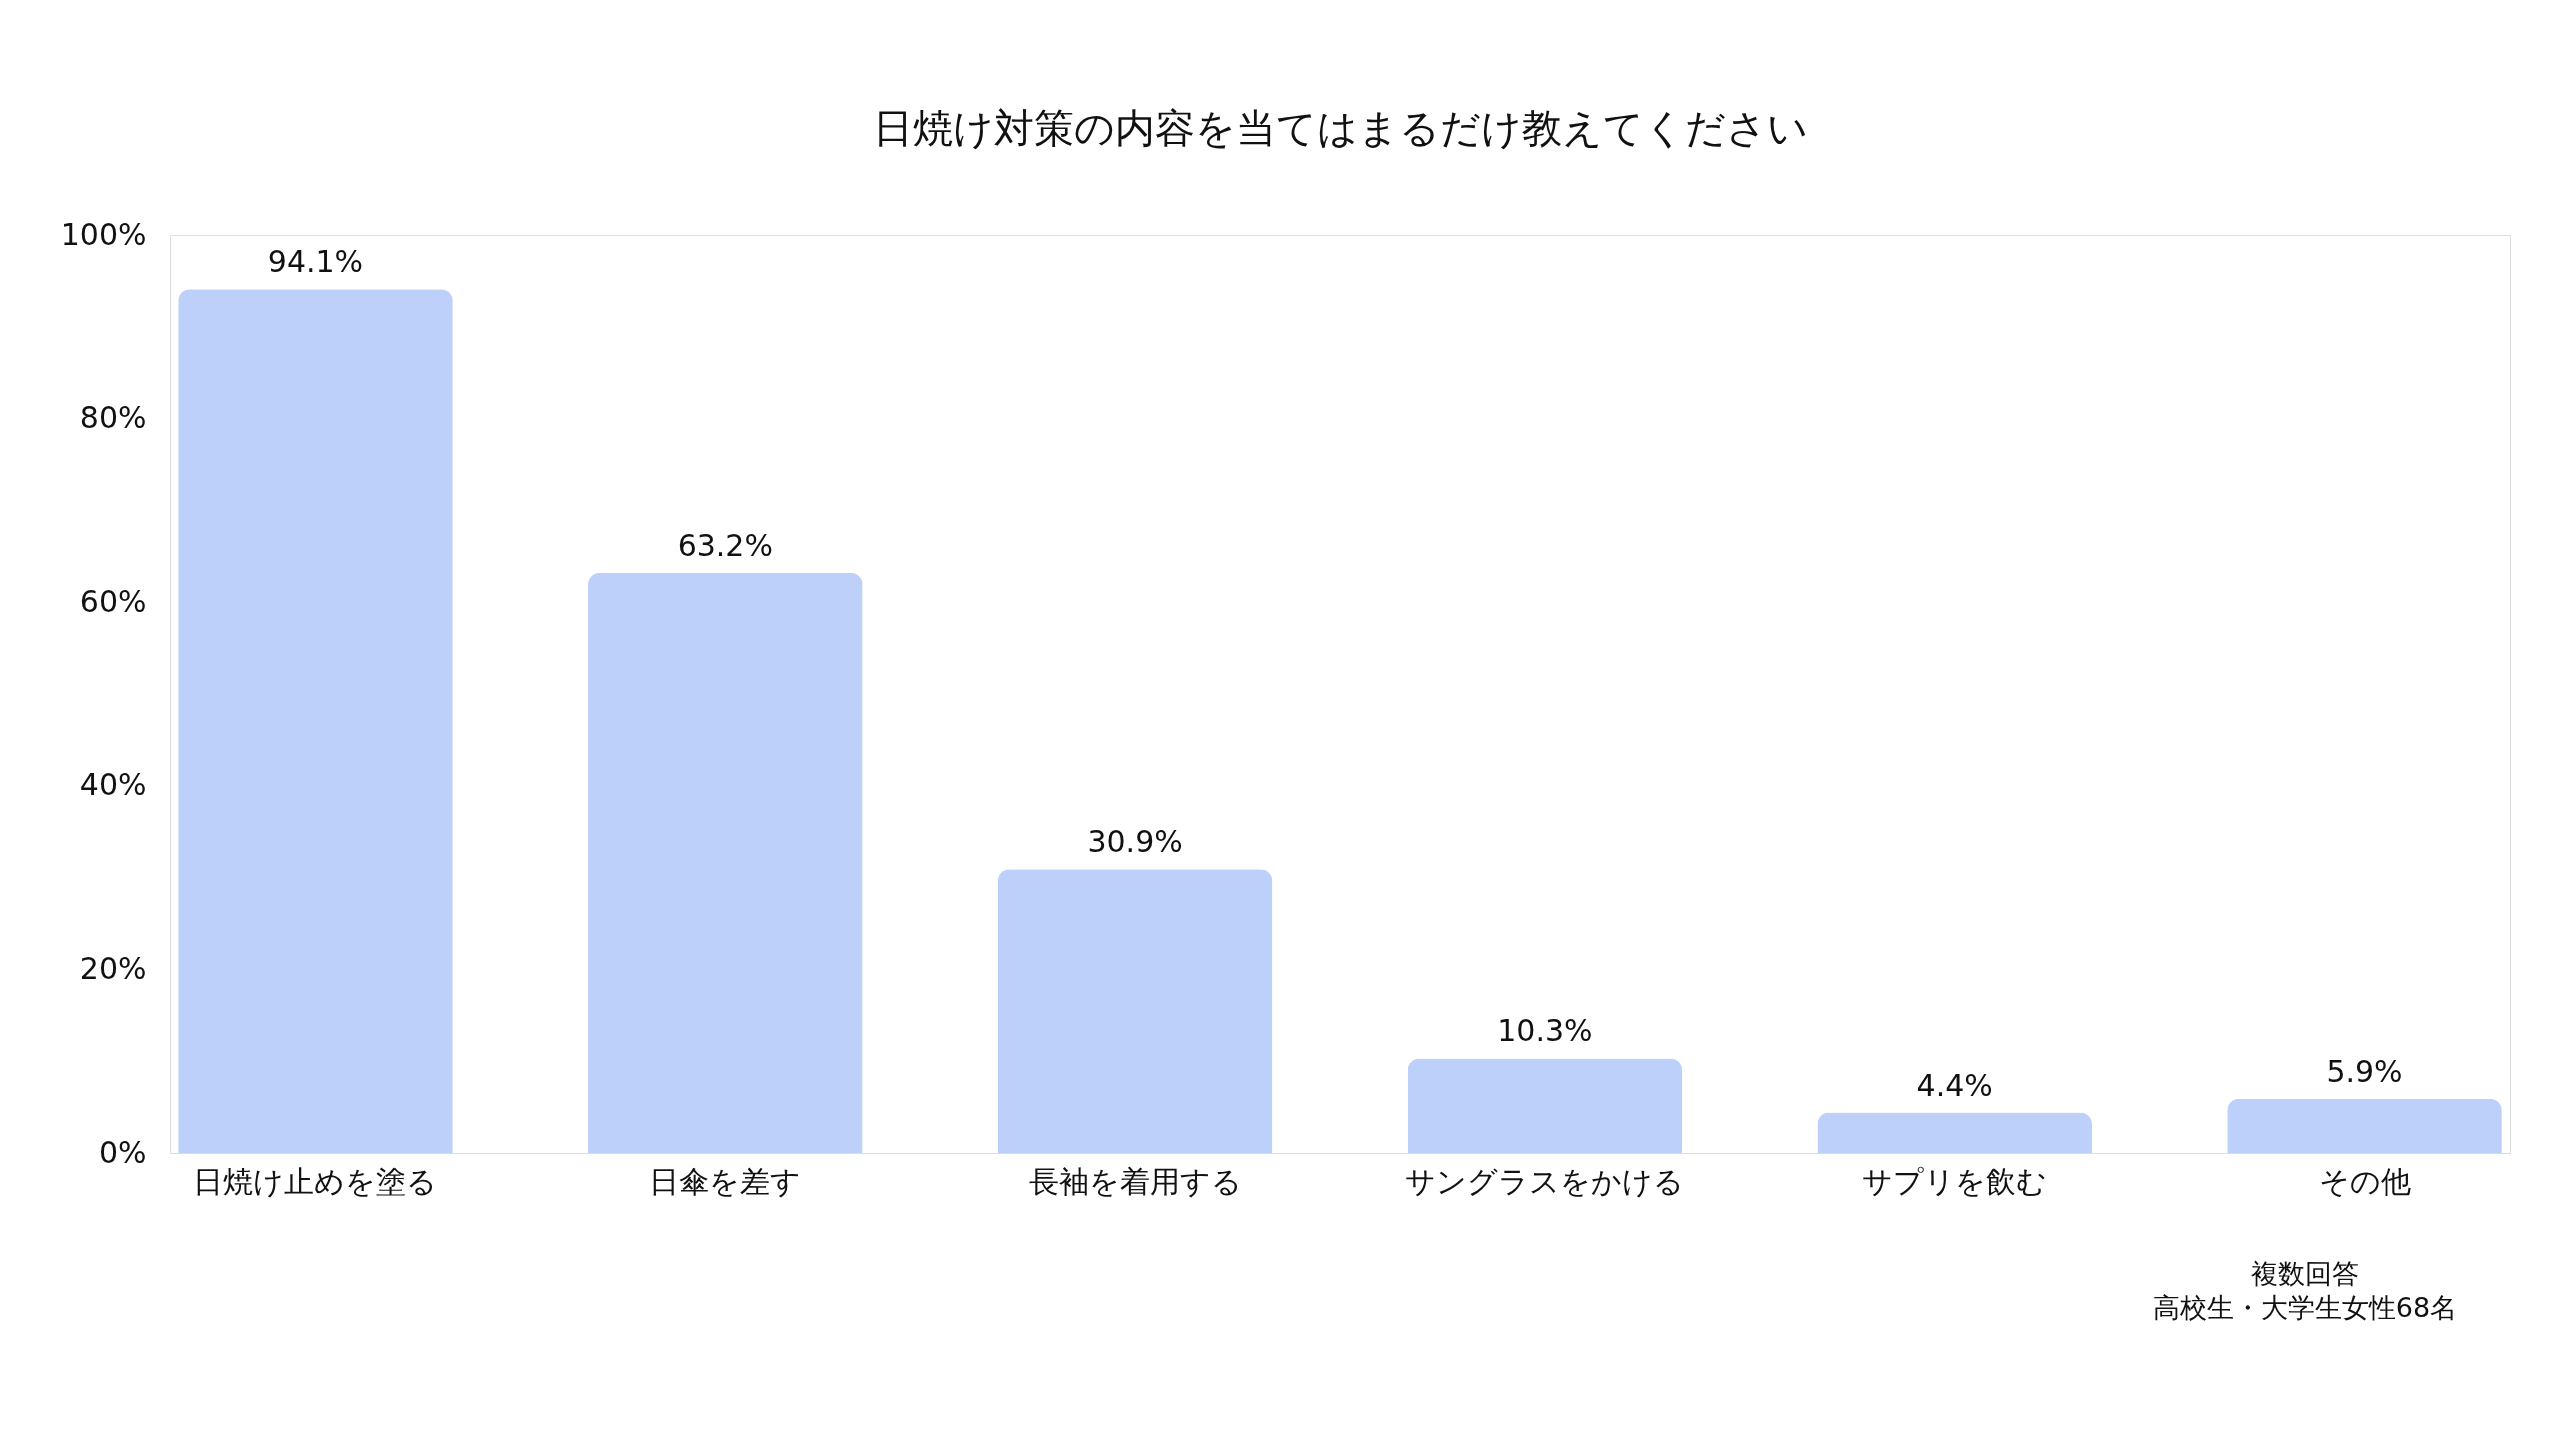  Describe the element at coordinates (725, 545) in the screenshot. I see `data-label: 63.2%` at that location.